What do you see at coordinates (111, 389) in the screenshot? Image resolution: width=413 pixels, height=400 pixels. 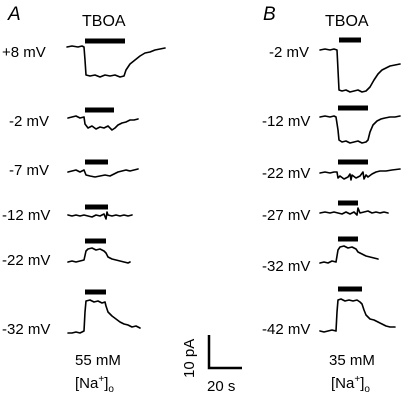 I see `ion-subscript-a: o` at bounding box center [111, 389].